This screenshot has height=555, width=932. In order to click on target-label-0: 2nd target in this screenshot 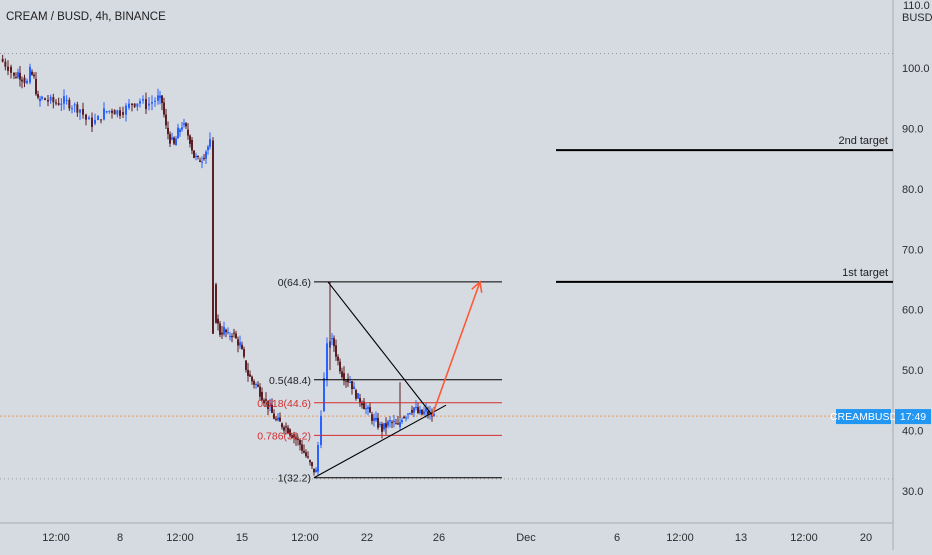, I will do `click(863, 141)`.